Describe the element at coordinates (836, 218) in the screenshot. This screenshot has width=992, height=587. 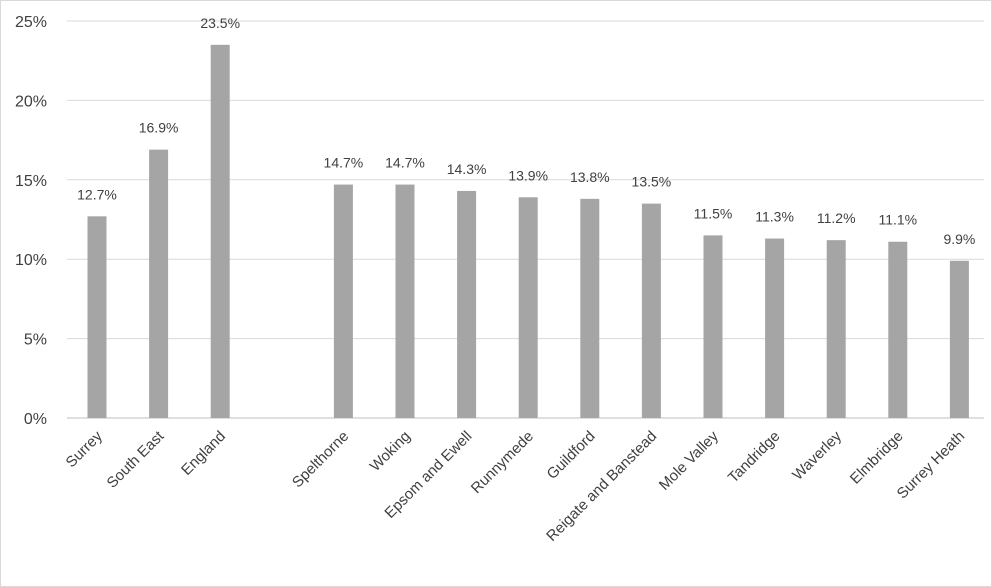
I see `data-label: 11.2%` at that location.